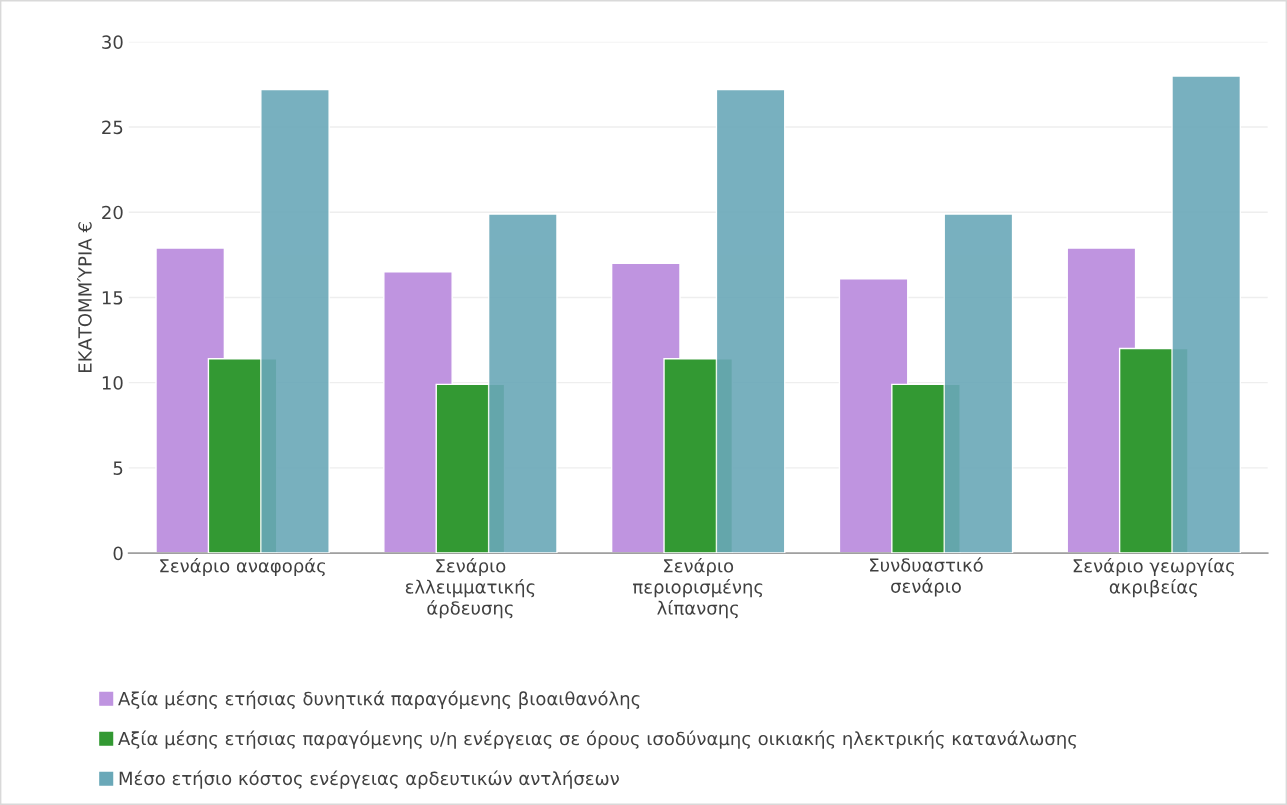  What do you see at coordinates (112, 298) in the screenshot?
I see `y-tick-label: 15` at bounding box center [112, 298].